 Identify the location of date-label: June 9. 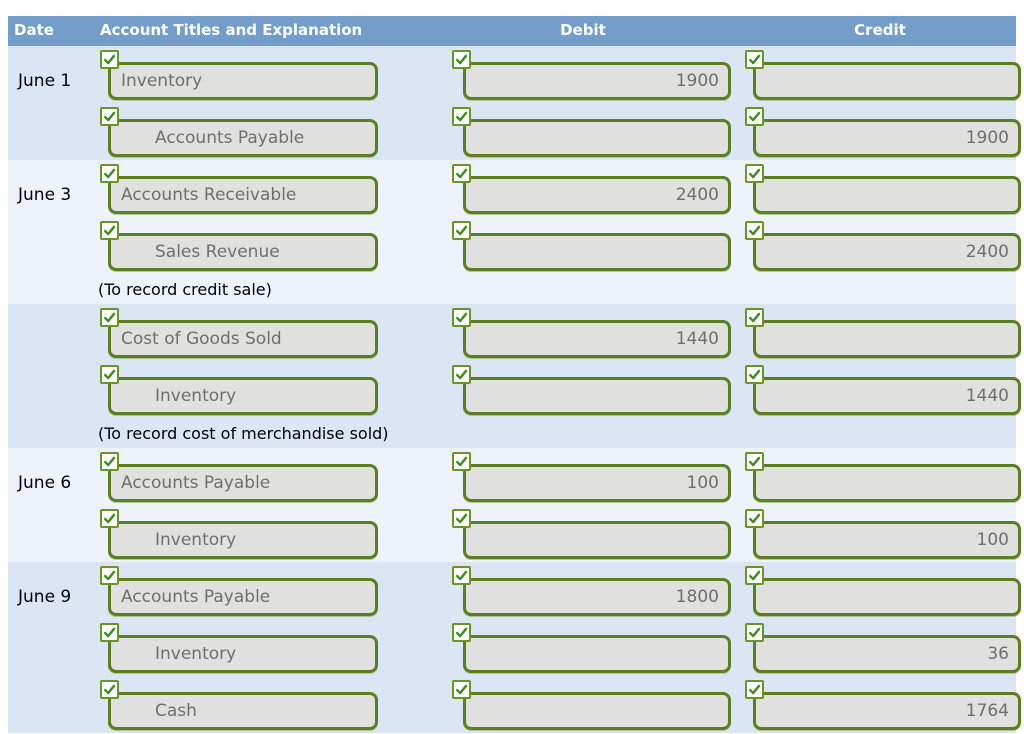
(45, 597).